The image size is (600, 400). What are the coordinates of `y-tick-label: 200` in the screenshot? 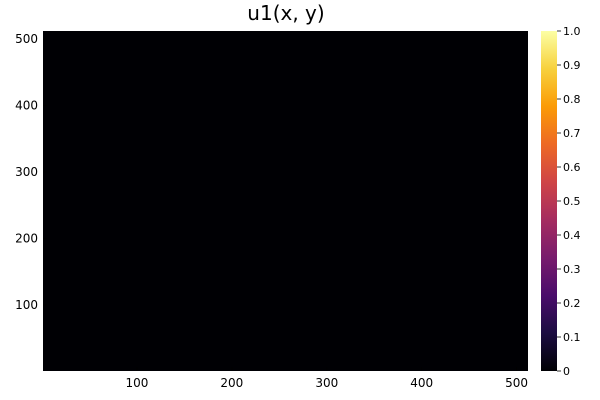 It's located at (26, 239).